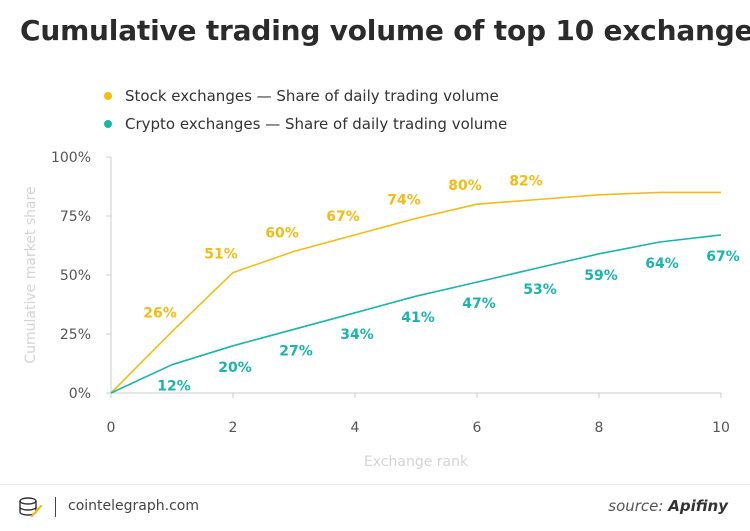 The height and width of the screenshot is (531, 750). What do you see at coordinates (465, 186) in the screenshot?
I see `data-label-stock: 80%` at bounding box center [465, 186].